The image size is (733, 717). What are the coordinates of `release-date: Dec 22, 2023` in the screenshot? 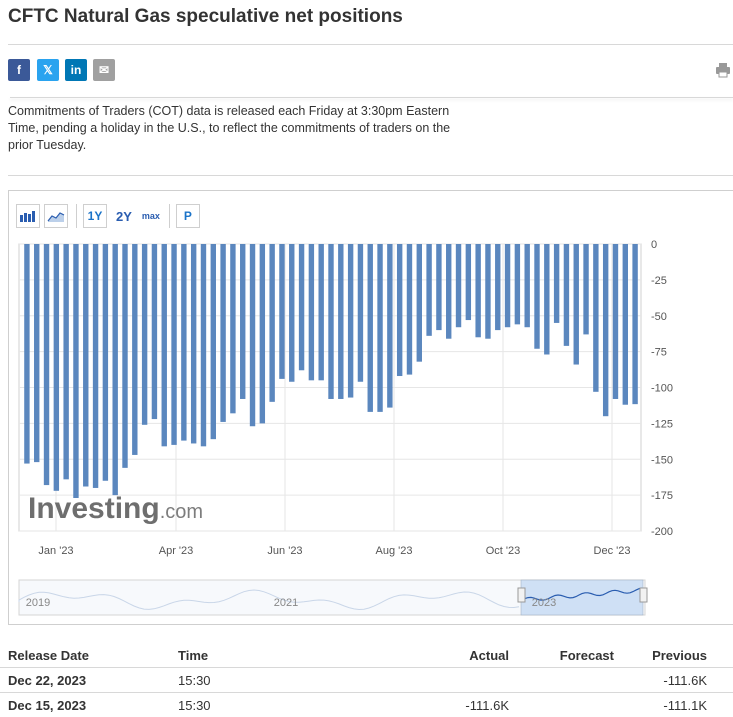 It's located at (47, 680).